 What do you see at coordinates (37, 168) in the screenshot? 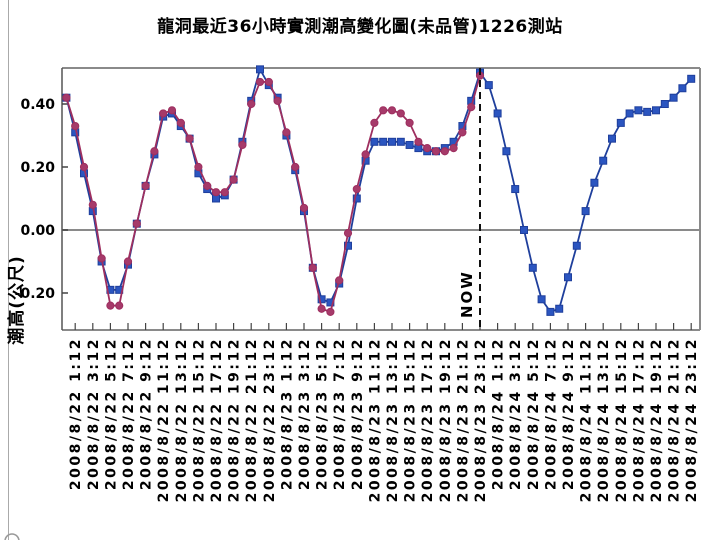
I see `y-tick-label: 0.20` at bounding box center [37, 168].